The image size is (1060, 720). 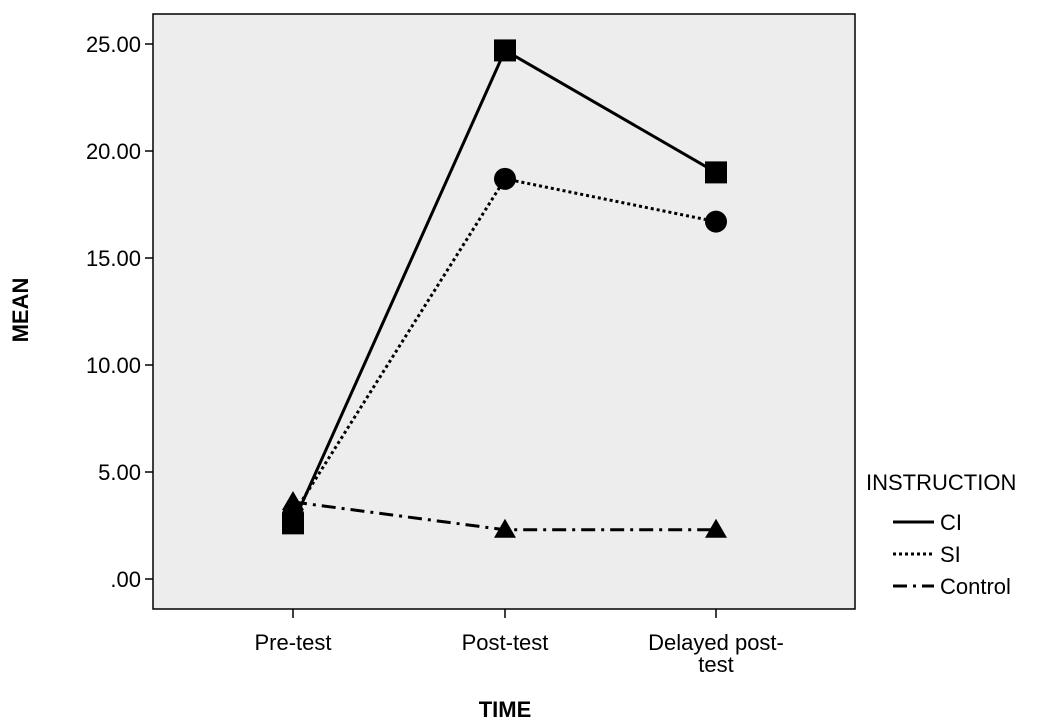 I want to click on y-axis-title: MEAN, so click(x=20, y=310).